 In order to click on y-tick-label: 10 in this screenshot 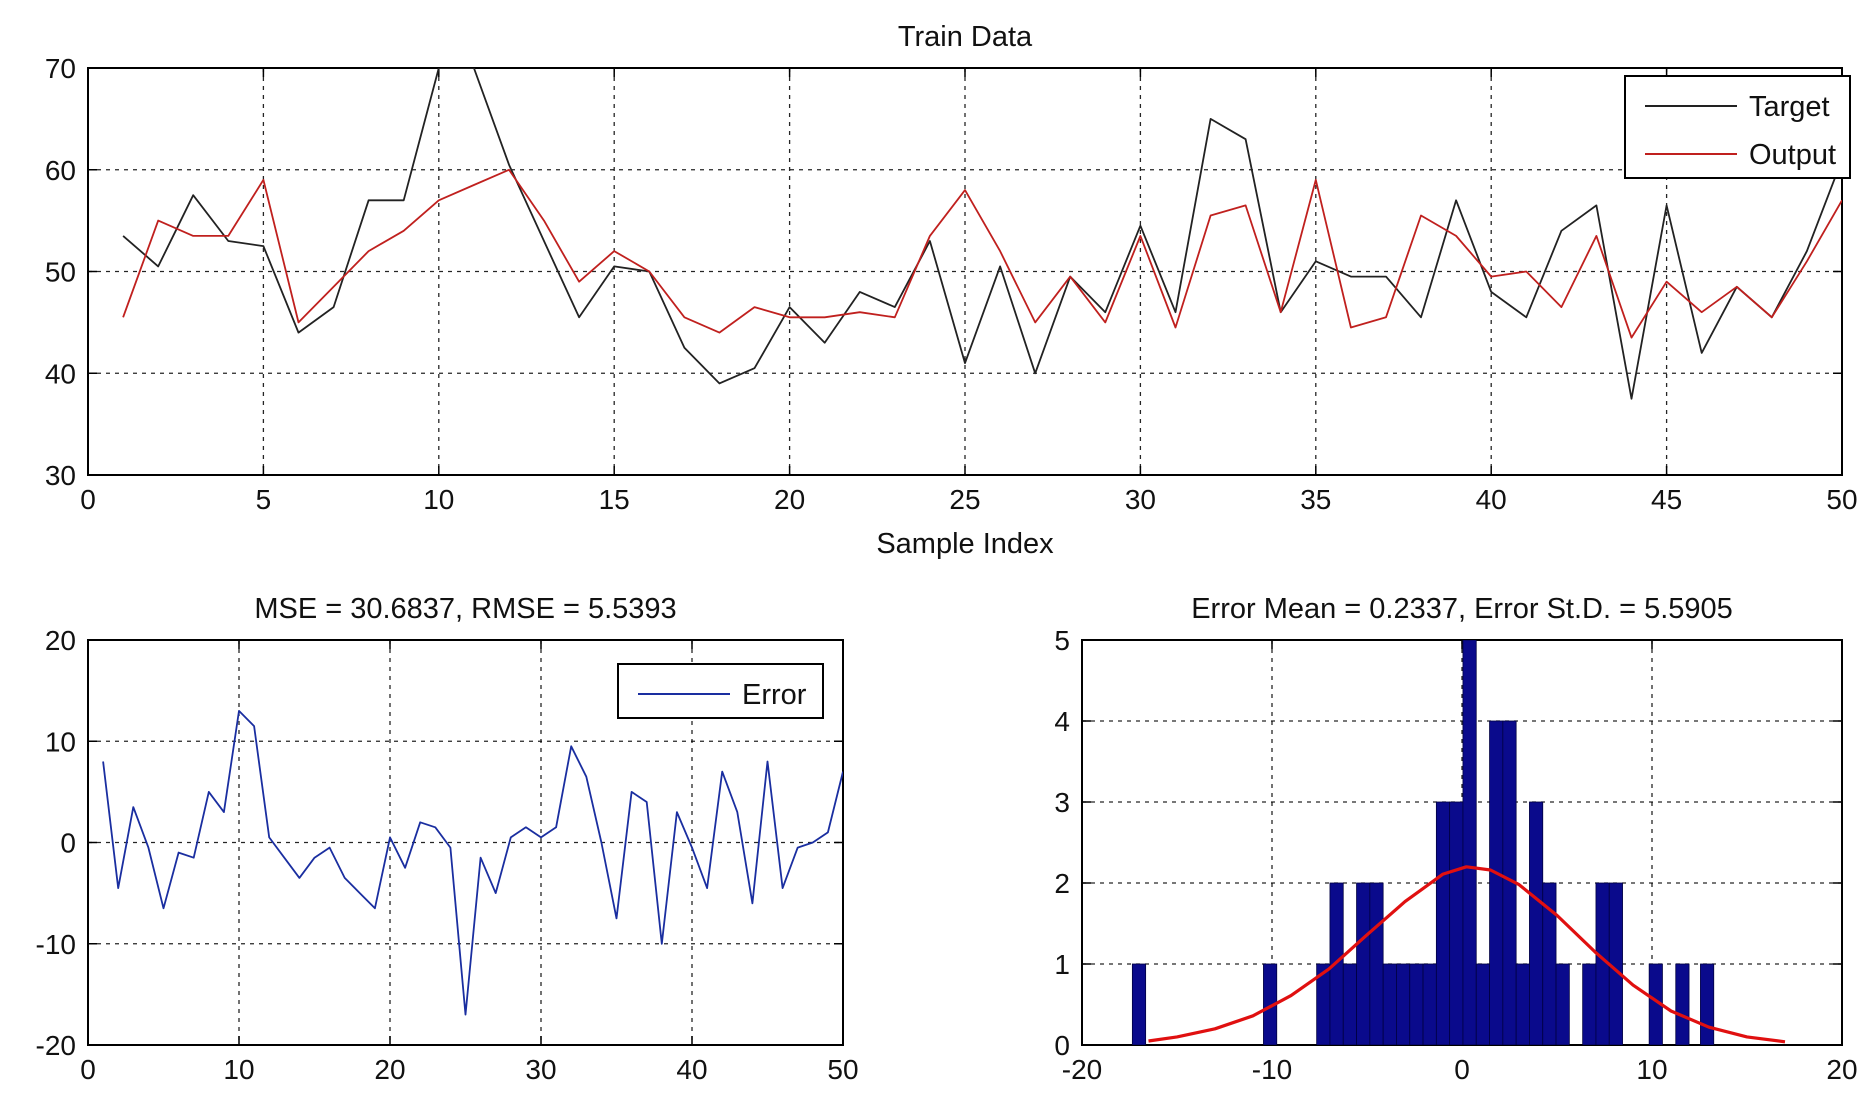, I will do `click(60, 741)`.